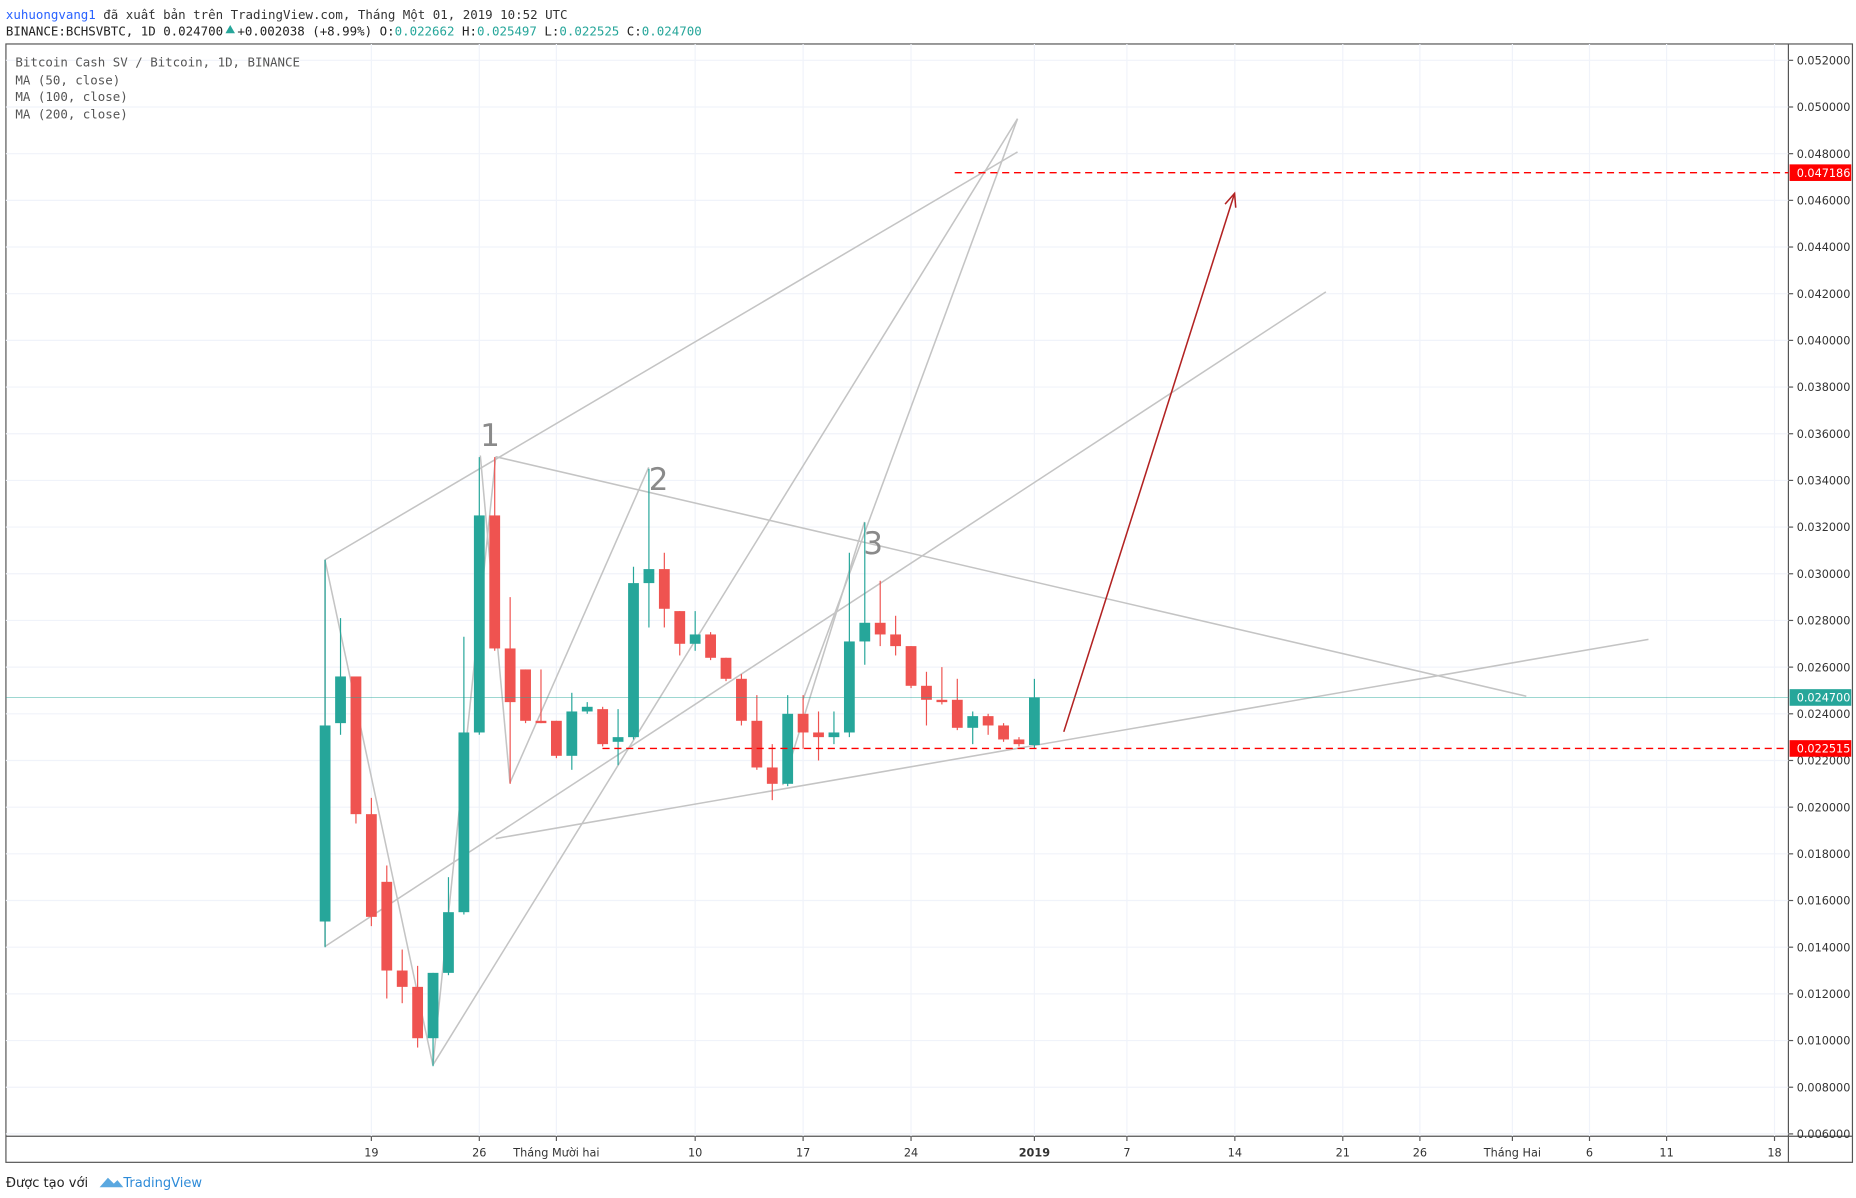 The image size is (1856, 1198). What do you see at coordinates (1824, 947) in the screenshot?
I see `y-tick-label: 0.014000` at bounding box center [1824, 947].